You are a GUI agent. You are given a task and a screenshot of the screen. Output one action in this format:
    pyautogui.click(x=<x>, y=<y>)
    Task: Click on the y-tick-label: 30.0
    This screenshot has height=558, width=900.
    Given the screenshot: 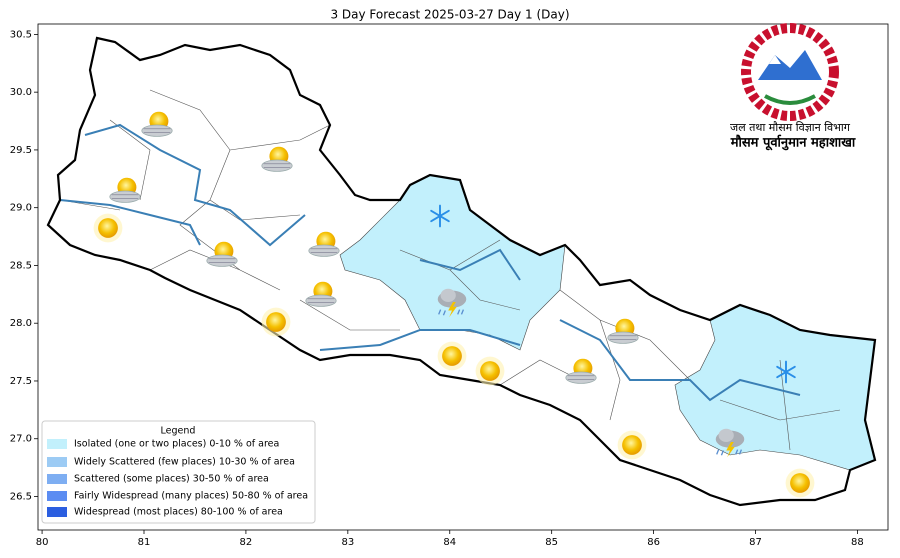 What is the action you would take?
    pyautogui.click(x=21, y=92)
    